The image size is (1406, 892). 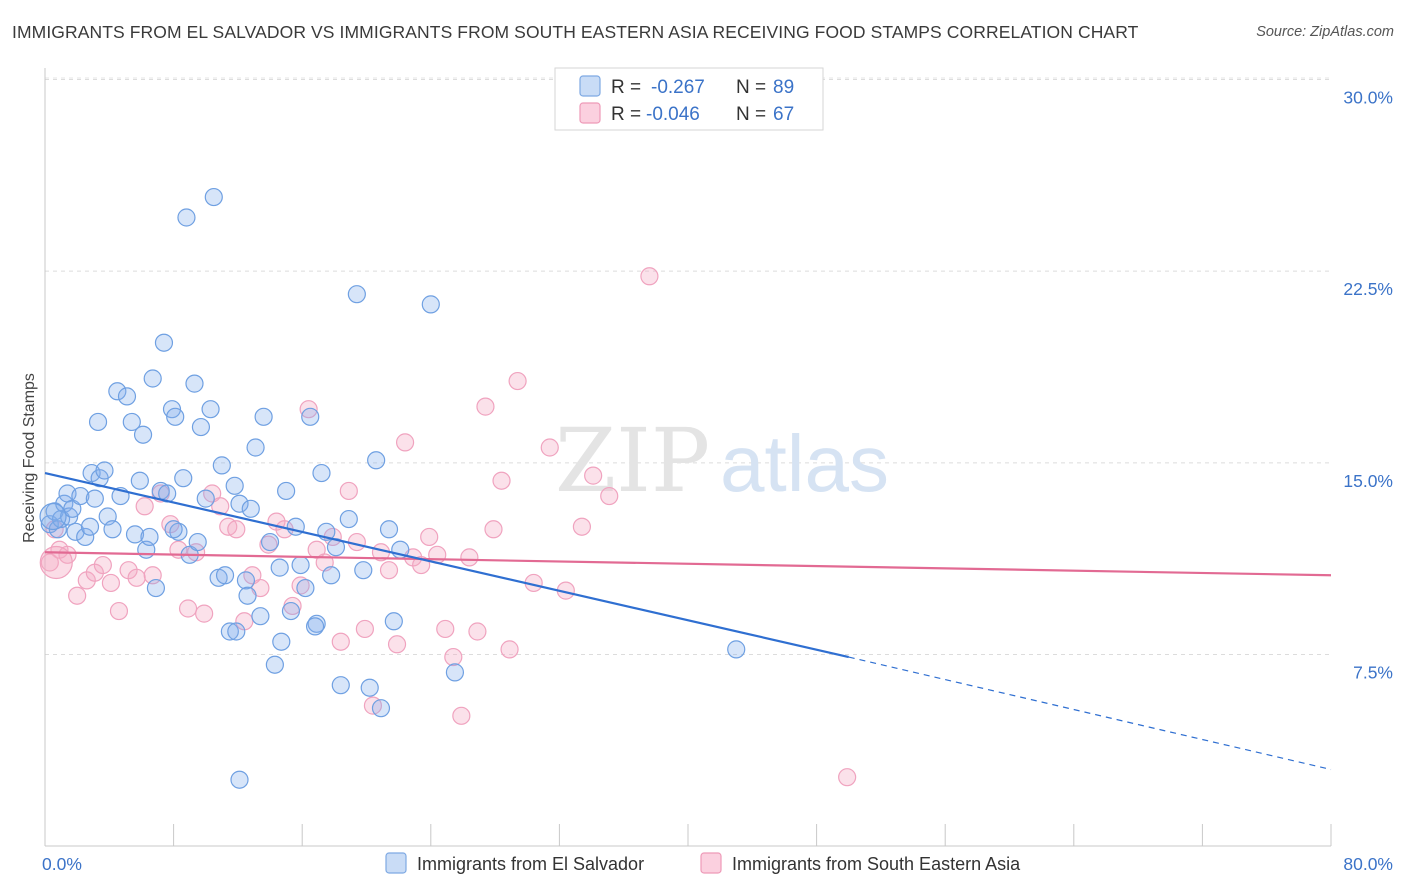 What do you see at coordinates (876, 864) in the screenshot?
I see `series-legend-label-pink: Immigrants from South Eastern Asia` at bounding box center [876, 864].